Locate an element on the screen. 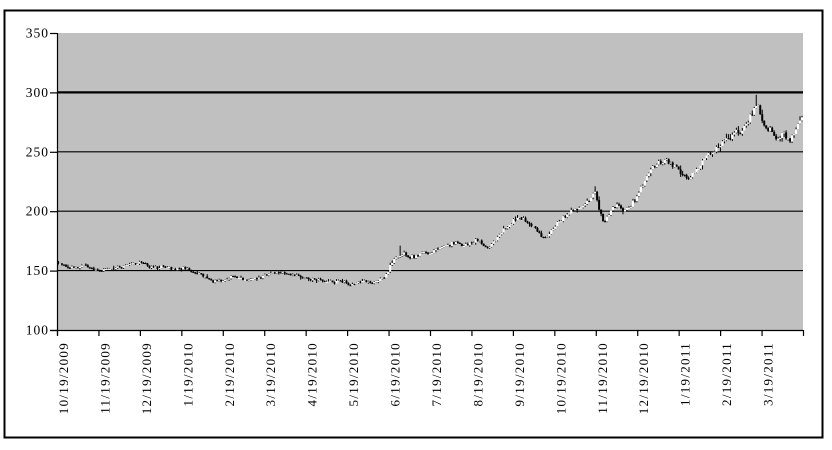  y-axis-label: 300 is located at coordinates (37, 92).